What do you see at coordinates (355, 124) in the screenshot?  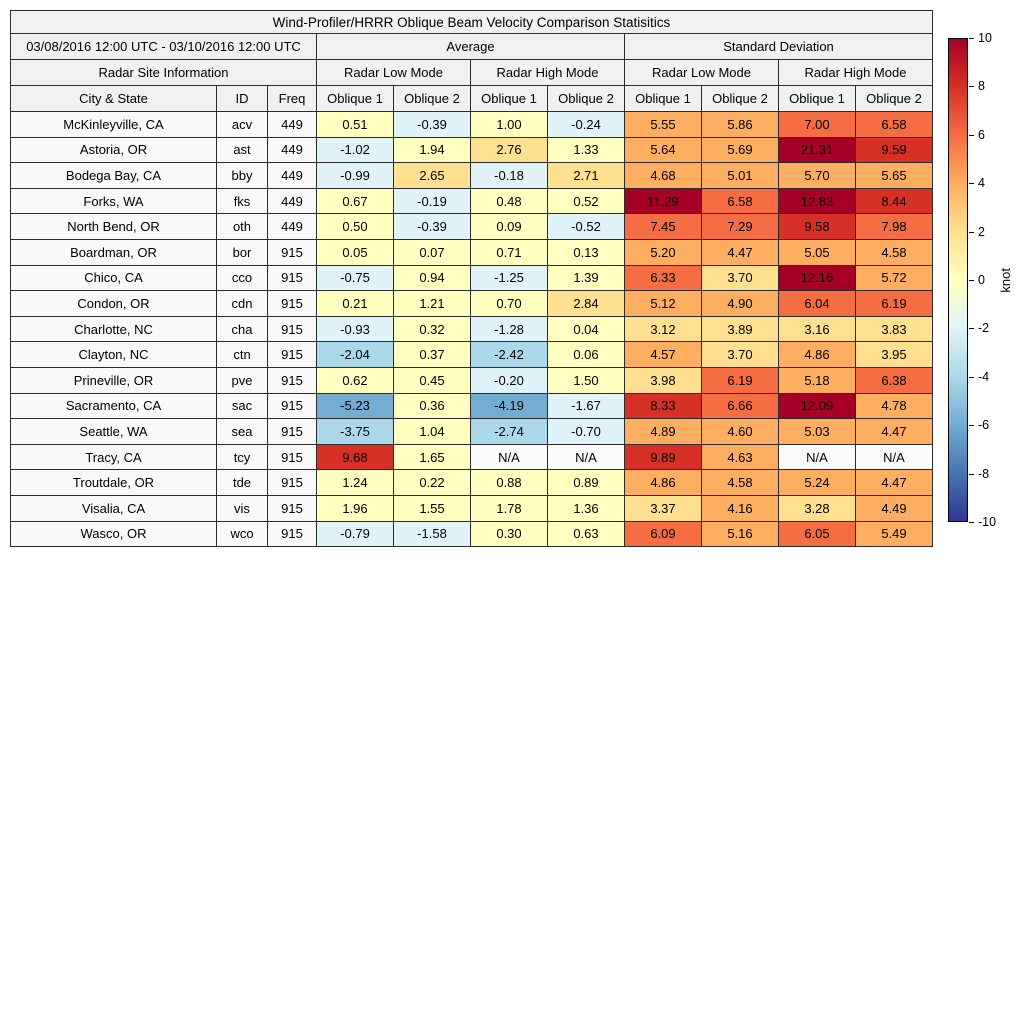 I see `value-cell: 0.51` at bounding box center [355, 124].